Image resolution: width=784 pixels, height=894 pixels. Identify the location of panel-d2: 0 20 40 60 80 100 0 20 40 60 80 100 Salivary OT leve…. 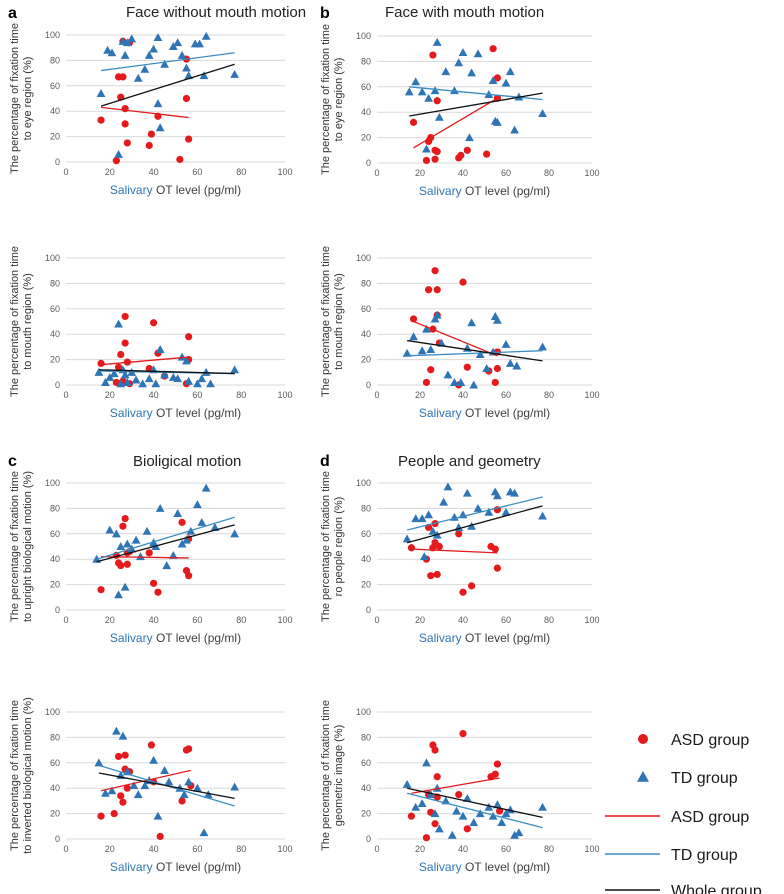
(460, 787).